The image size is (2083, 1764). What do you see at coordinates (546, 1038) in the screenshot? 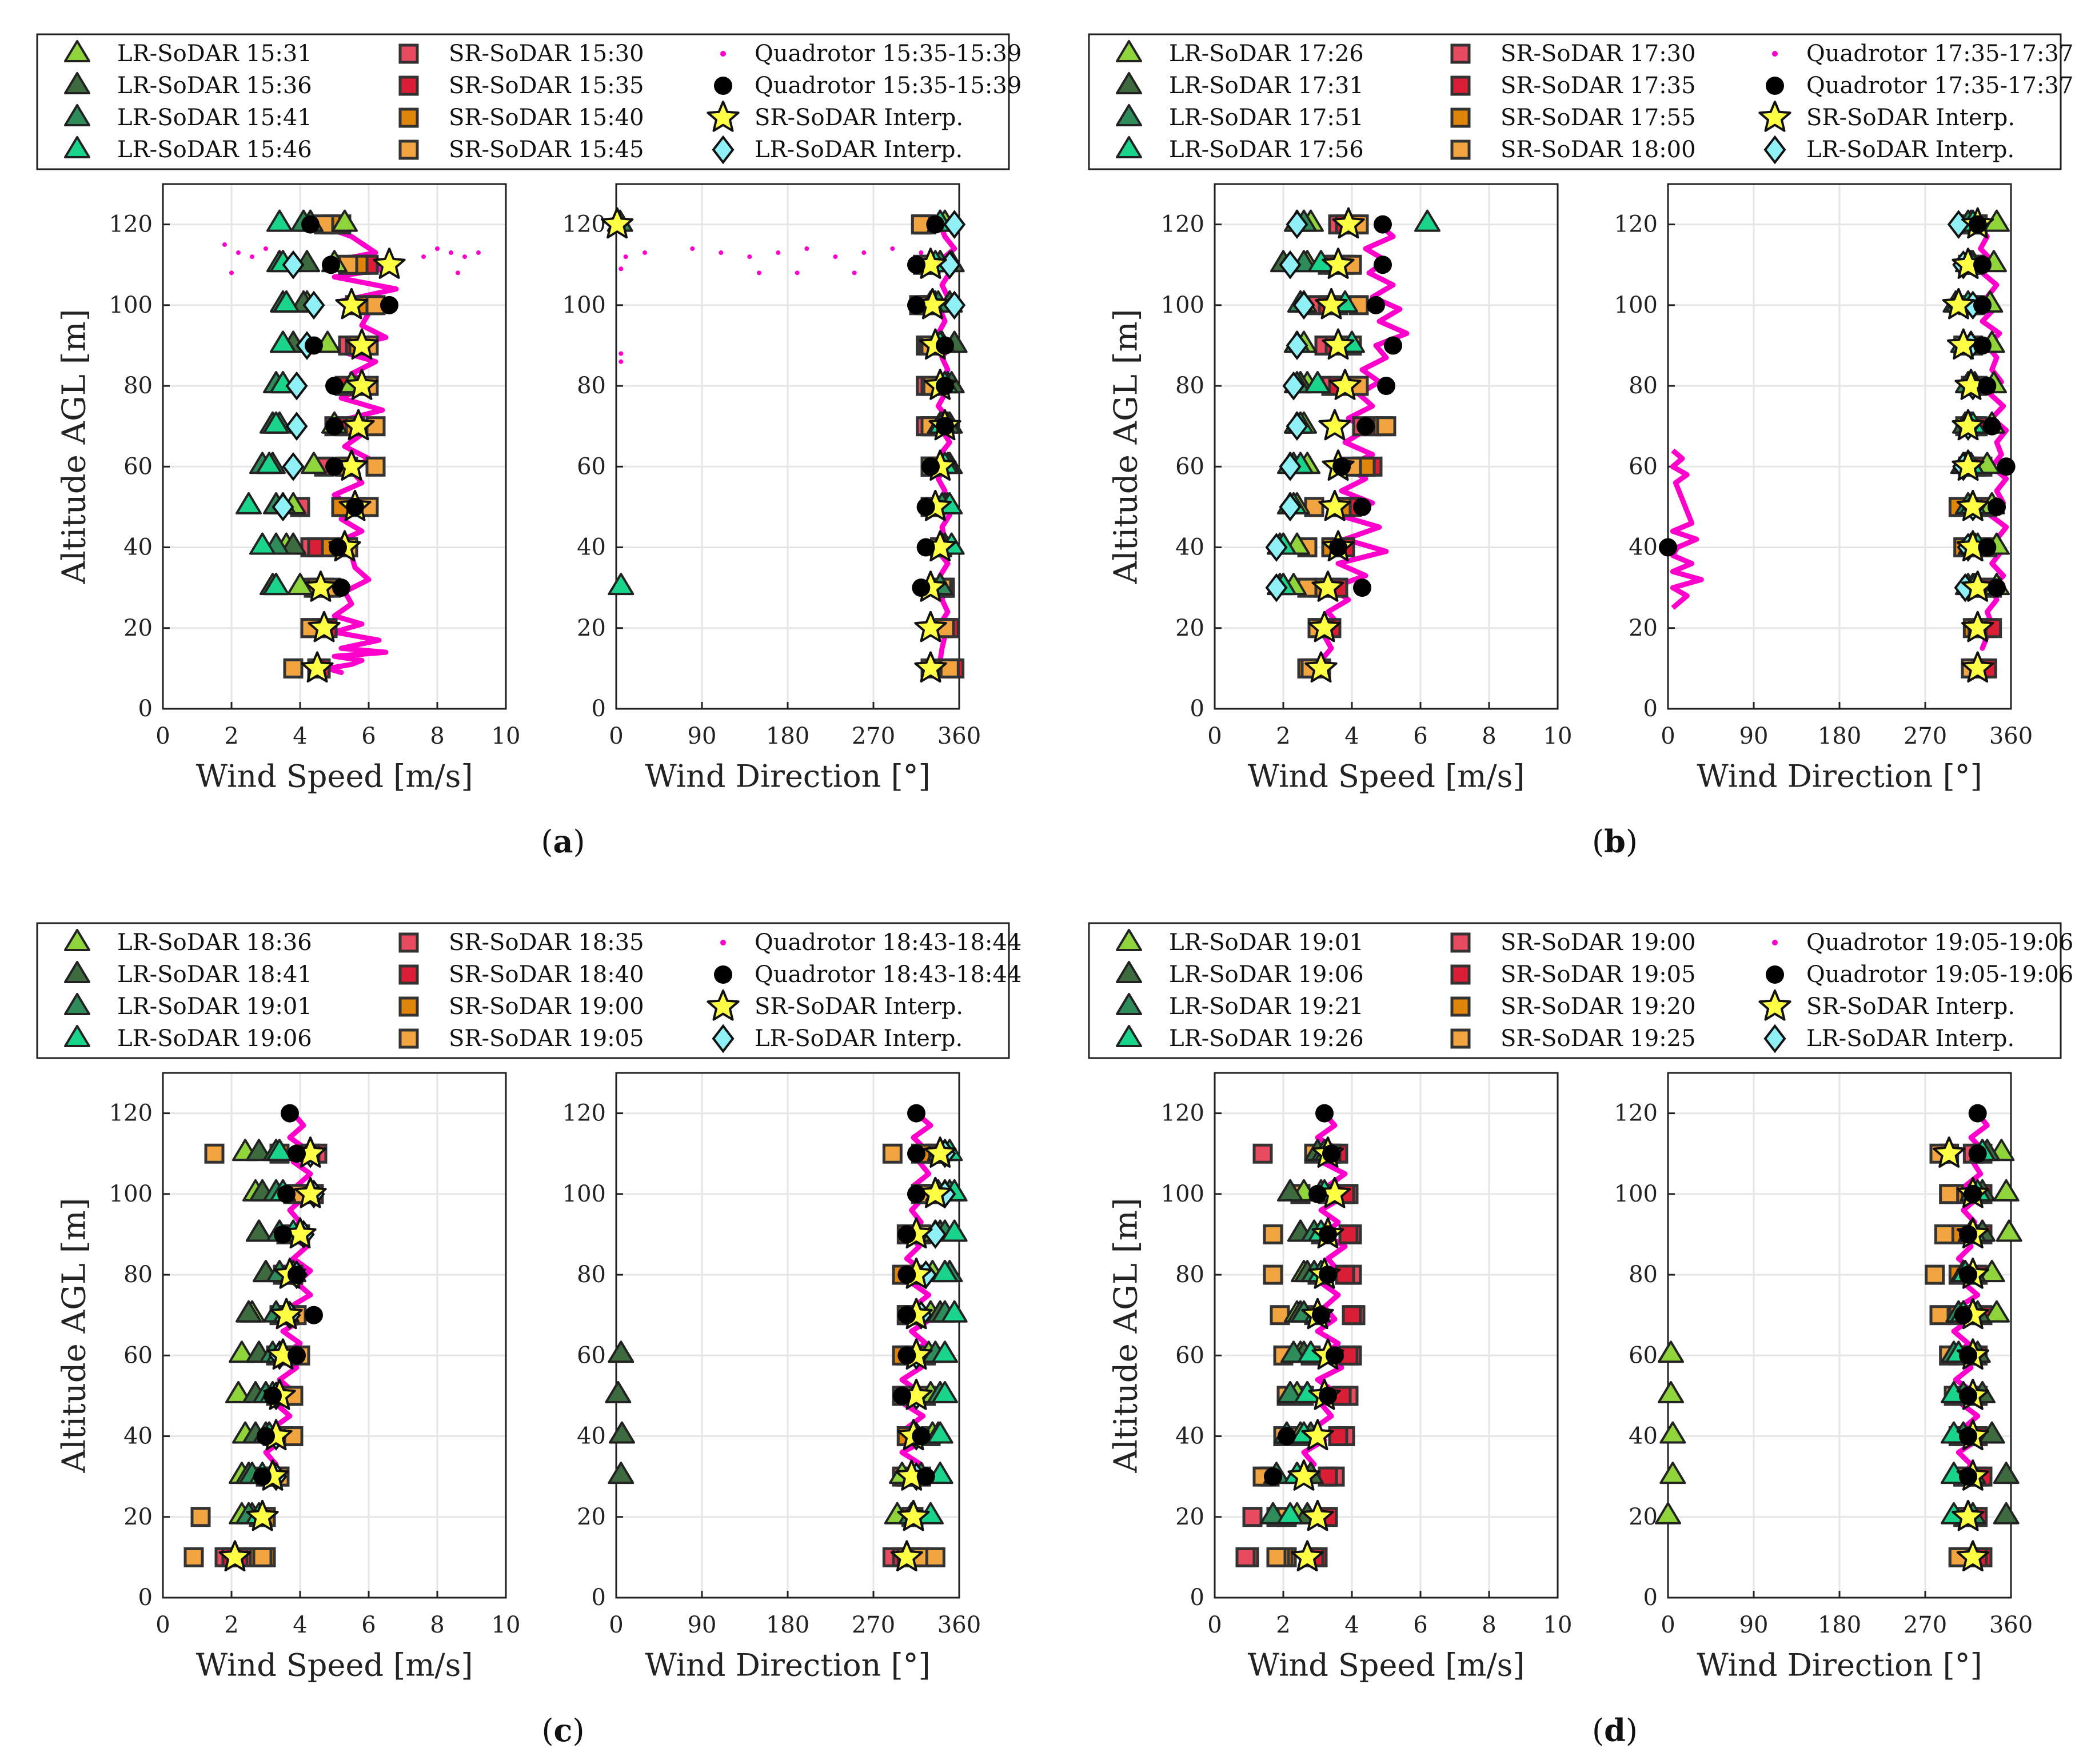
I see `legend-label: SR-SoDAR 19:05` at bounding box center [546, 1038].